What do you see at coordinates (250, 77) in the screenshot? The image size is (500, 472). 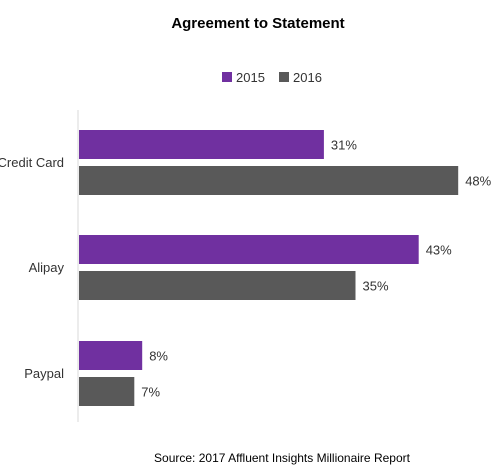 I see `legend-label-2015: 2015` at bounding box center [250, 77].